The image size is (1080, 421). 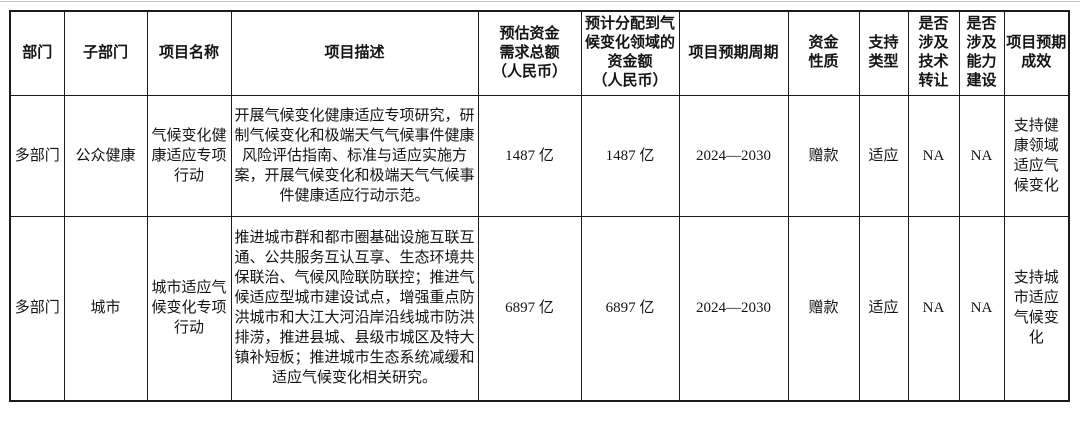 I want to click on cell-expected-outcome: 支持城市适应气候变化, so click(x=1036, y=308).